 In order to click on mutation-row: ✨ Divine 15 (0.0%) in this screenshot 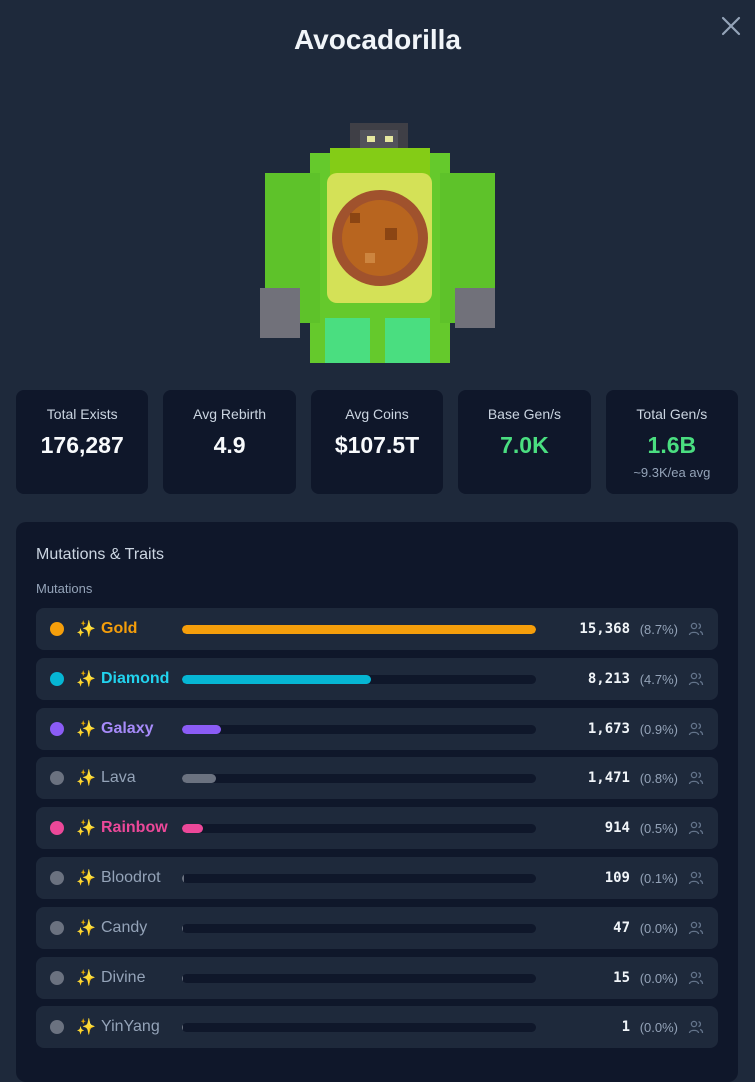, I will do `click(377, 977)`.